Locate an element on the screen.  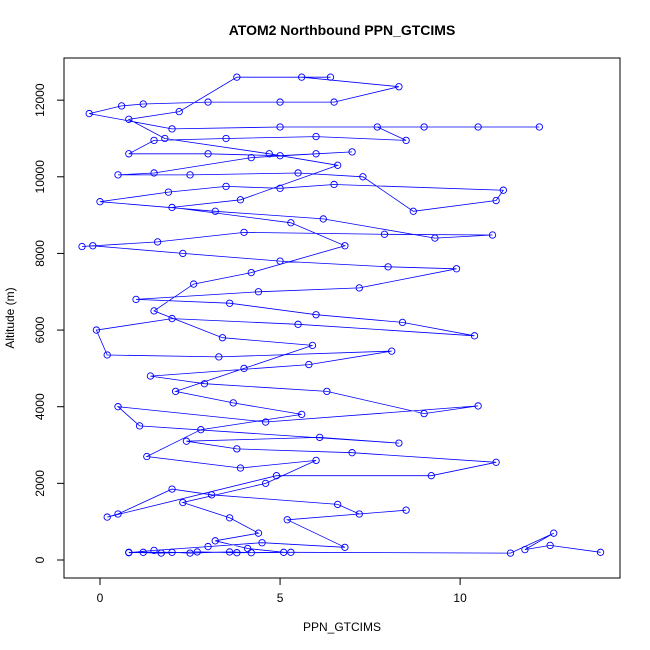
x-tick-label: 10 is located at coordinates (460, 598).